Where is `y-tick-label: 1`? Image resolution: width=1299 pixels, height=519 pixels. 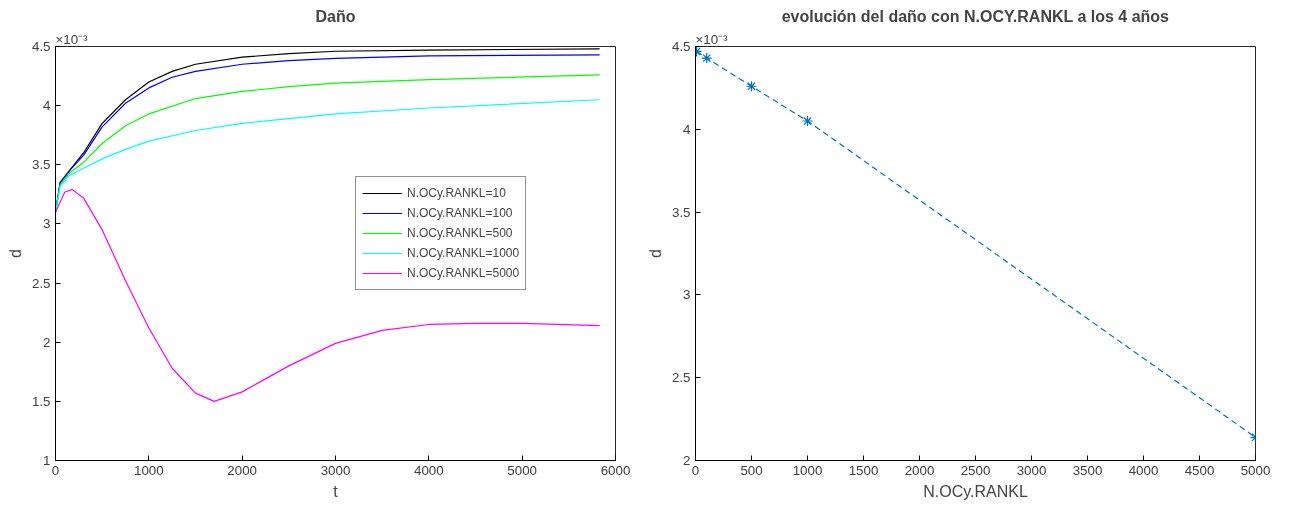
y-tick-label: 1 is located at coordinates (47, 460).